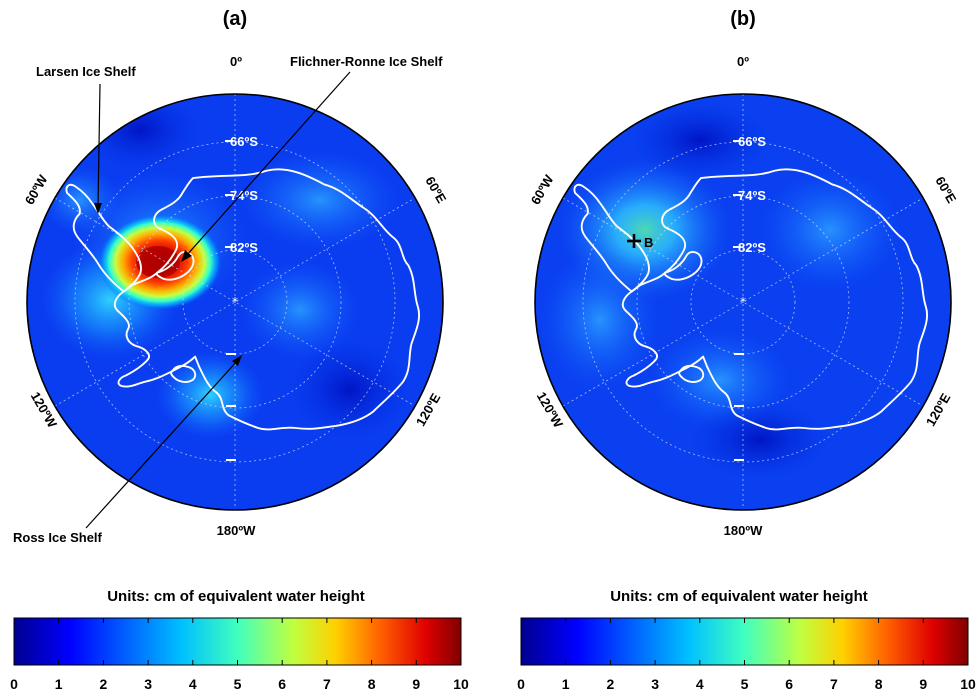 The height and width of the screenshot is (695, 977). Describe the element at coordinates (739, 407) in the screenshot. I see `panel-b-ticks` at that location.